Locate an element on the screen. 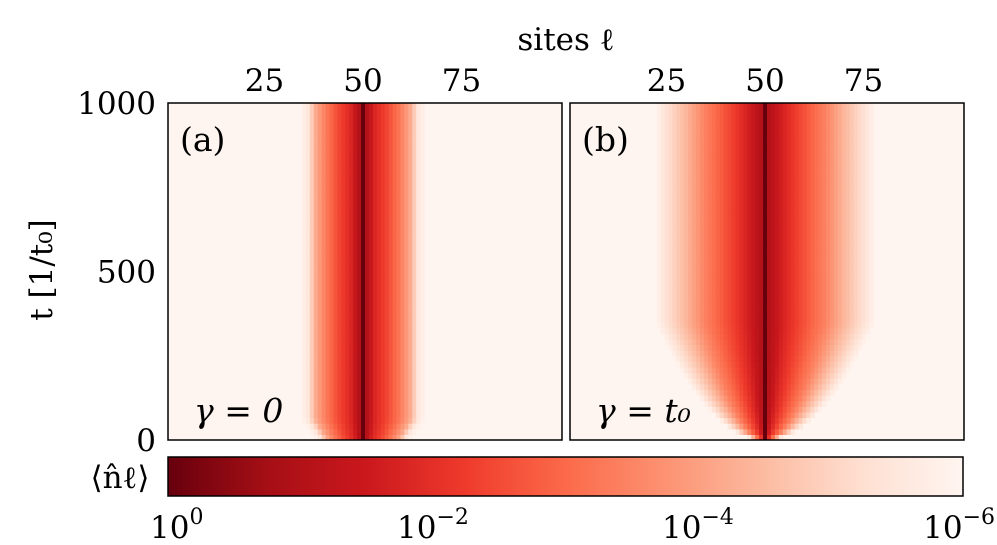 The width and height of the screenshot is (997, 545). colorbar-tick-label: 10−2 is located at coordinates (433, 525).